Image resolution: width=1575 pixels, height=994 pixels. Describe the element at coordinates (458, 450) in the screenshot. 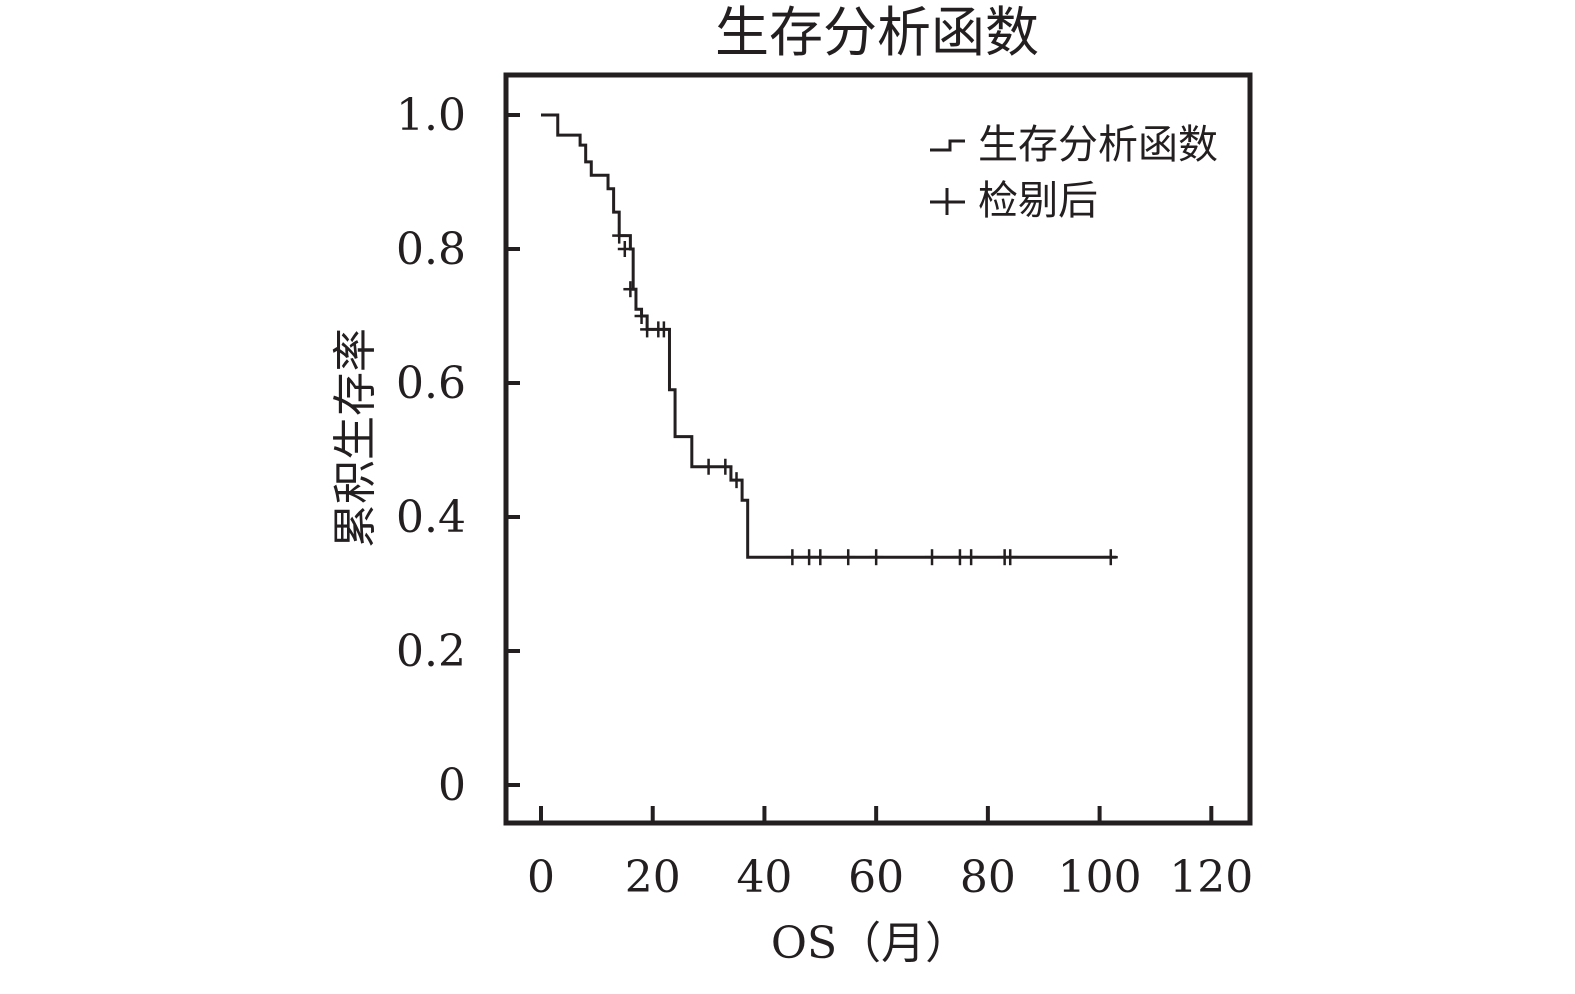

I see `y-axis-ticks: 0 0.2 0.4 0.6 0.8 1.0` at that location.